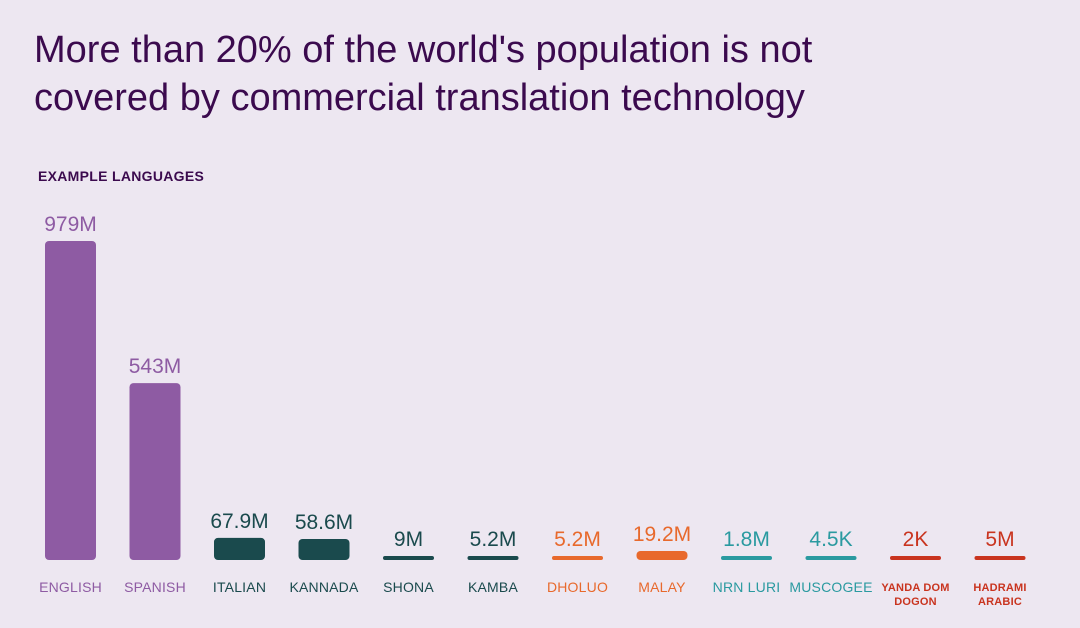 The width and height of the screenshot is (1080, 628). What do you see at coordinates (155, 471) in the screenshot?
I see `bar-spanish` at bounding box center [155, 471].